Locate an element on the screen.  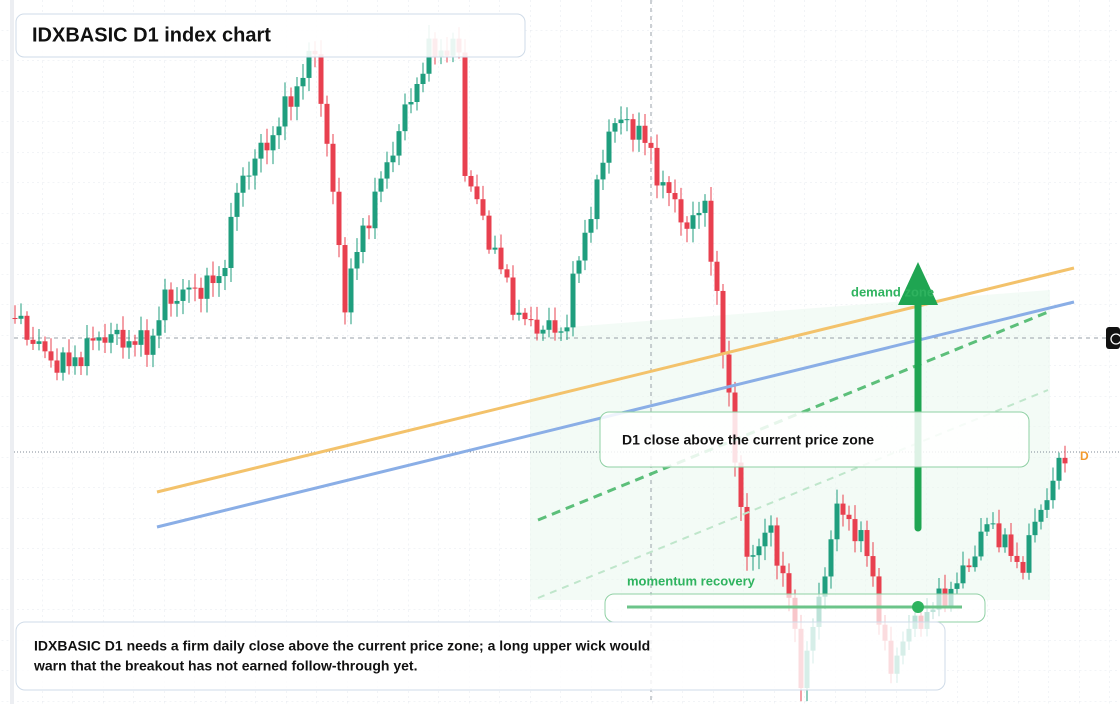
crosshair-icon is located at coordinates (1115, 339).